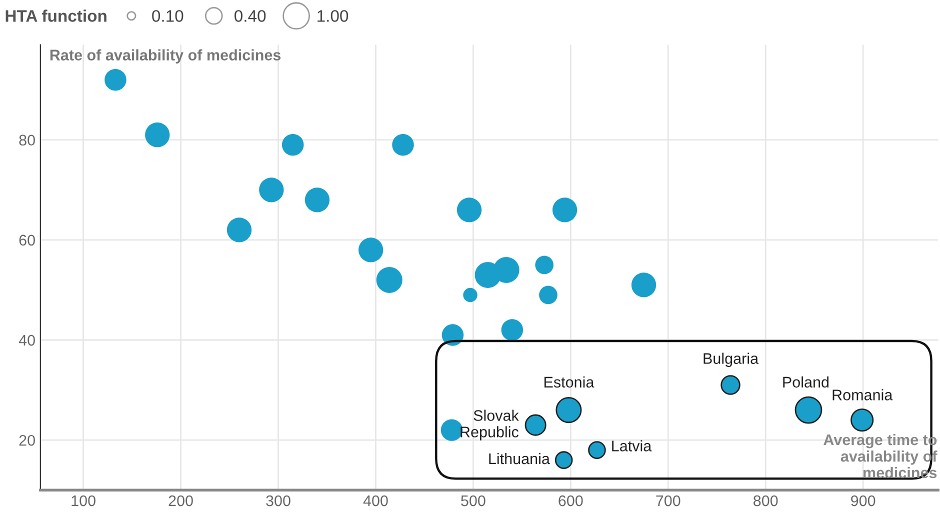 Image resolution: width=940 pixels, height=527 pixels. I want to click on annotation: Estonia, so click(569, 382).